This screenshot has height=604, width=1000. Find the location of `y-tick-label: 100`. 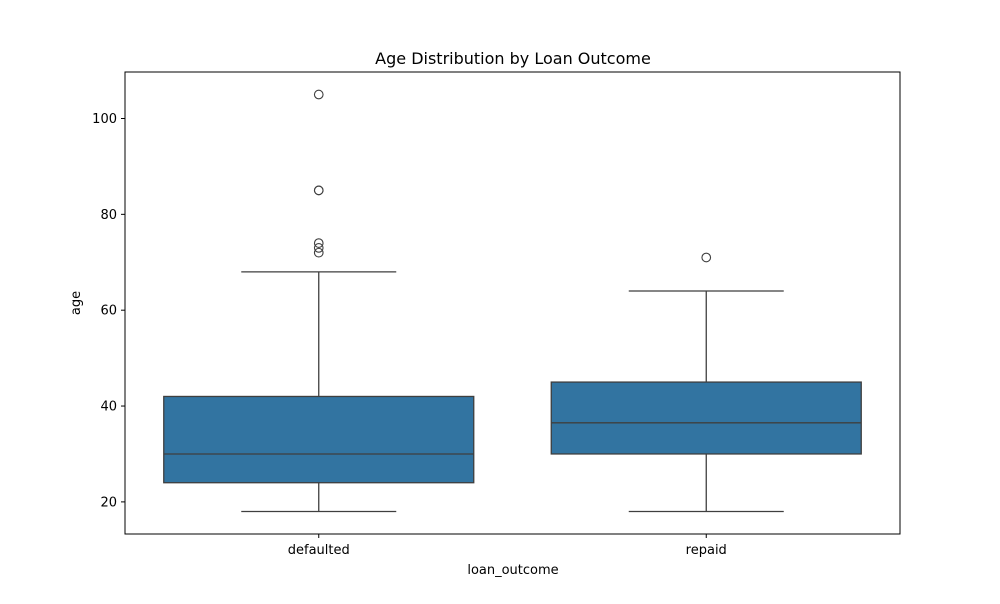

y-tick-label: 100 is located at coordinates (104, 119).